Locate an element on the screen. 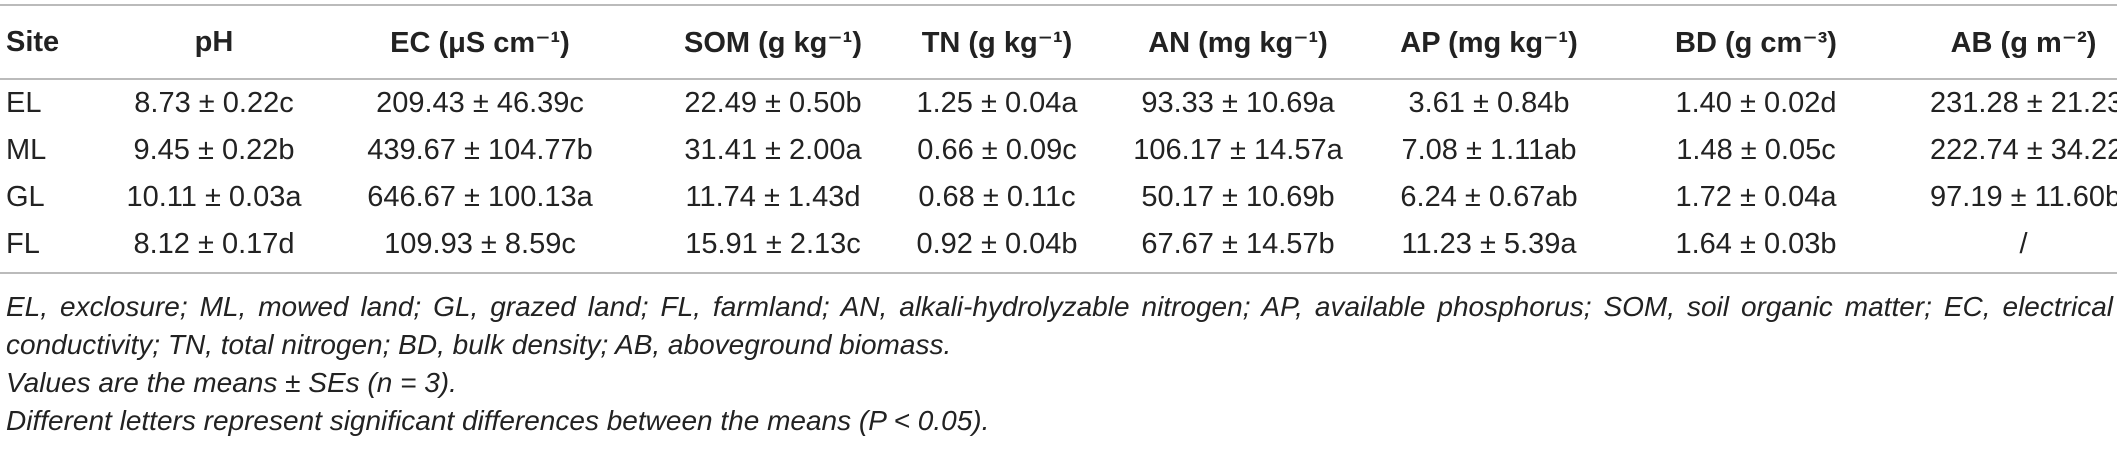 The height and width of the screenshot is (451, 2117). cell: 1.48 ± 0.05c is located at coordinates (1756, 150).